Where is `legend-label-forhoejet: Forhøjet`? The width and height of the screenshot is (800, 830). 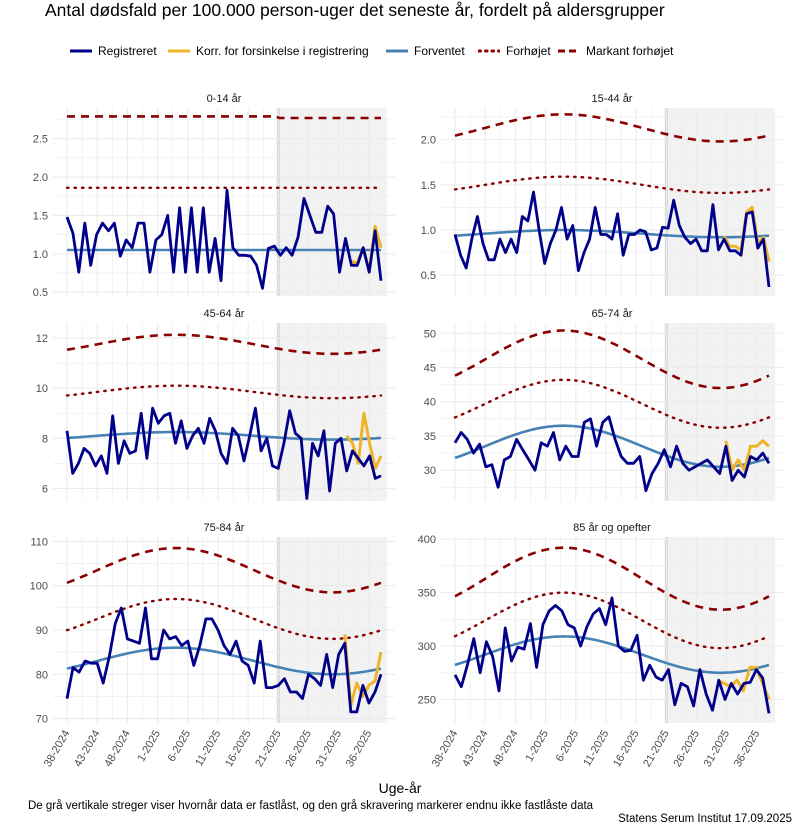
legend-label-forhoejet: Forhøjet is located at coordinates (528, 51).